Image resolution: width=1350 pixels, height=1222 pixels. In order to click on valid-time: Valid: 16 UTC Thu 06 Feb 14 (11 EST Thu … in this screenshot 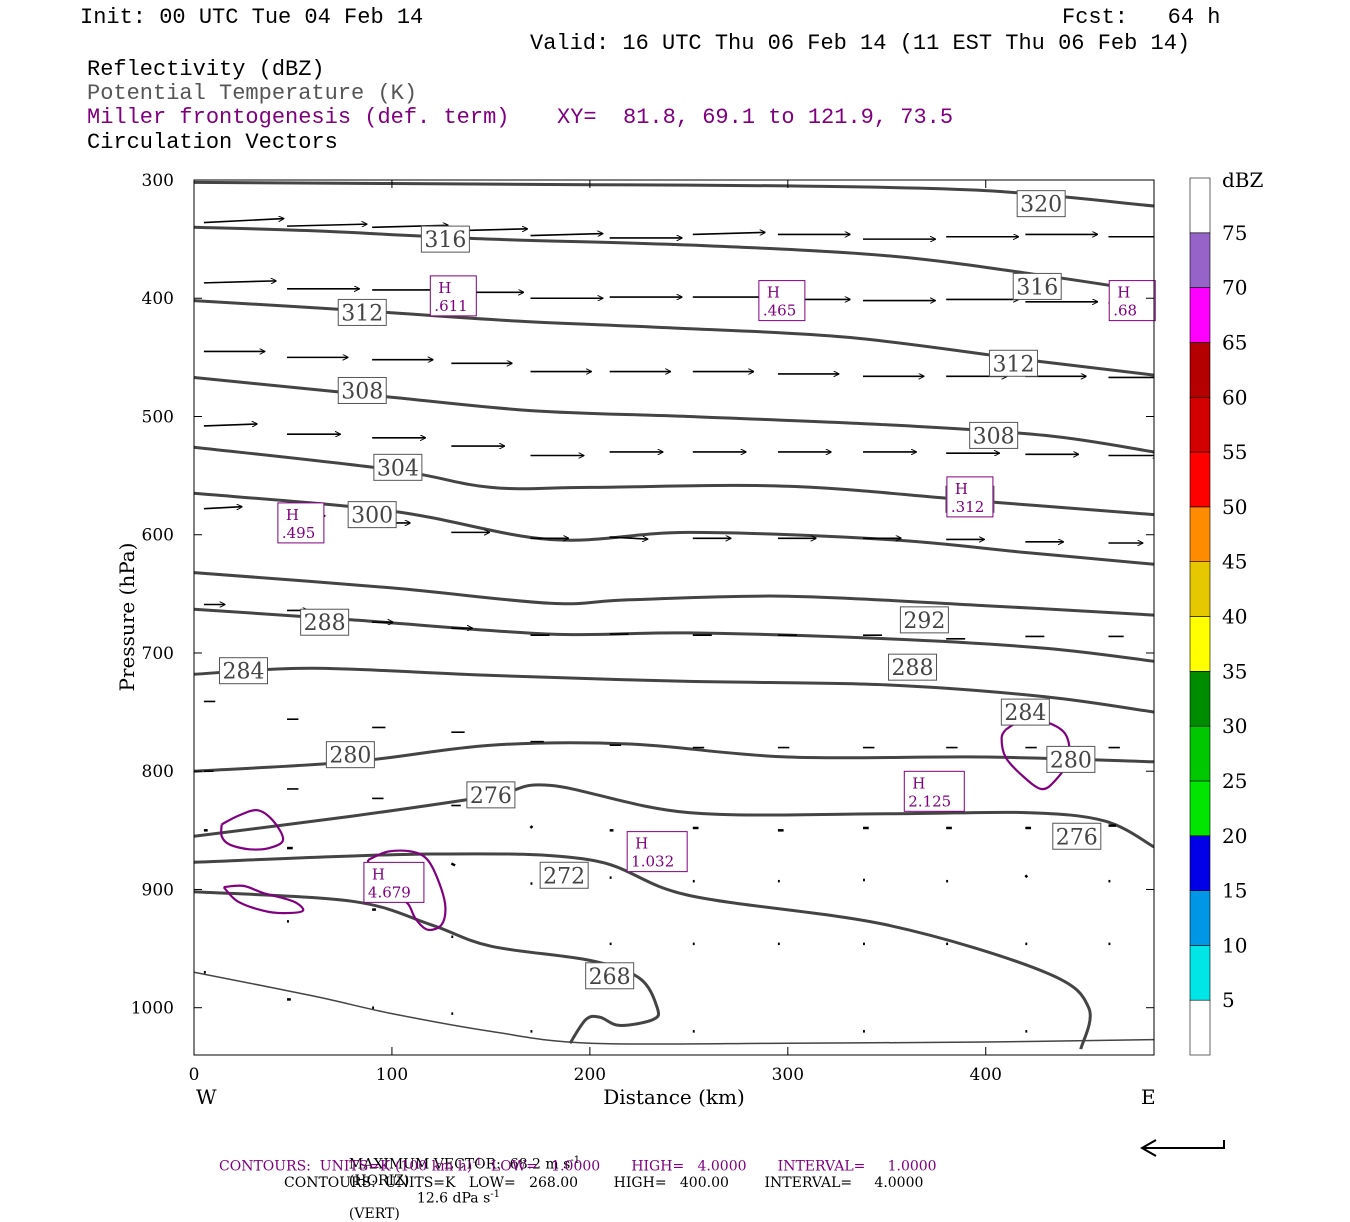, I will do `click(860, 43)`.